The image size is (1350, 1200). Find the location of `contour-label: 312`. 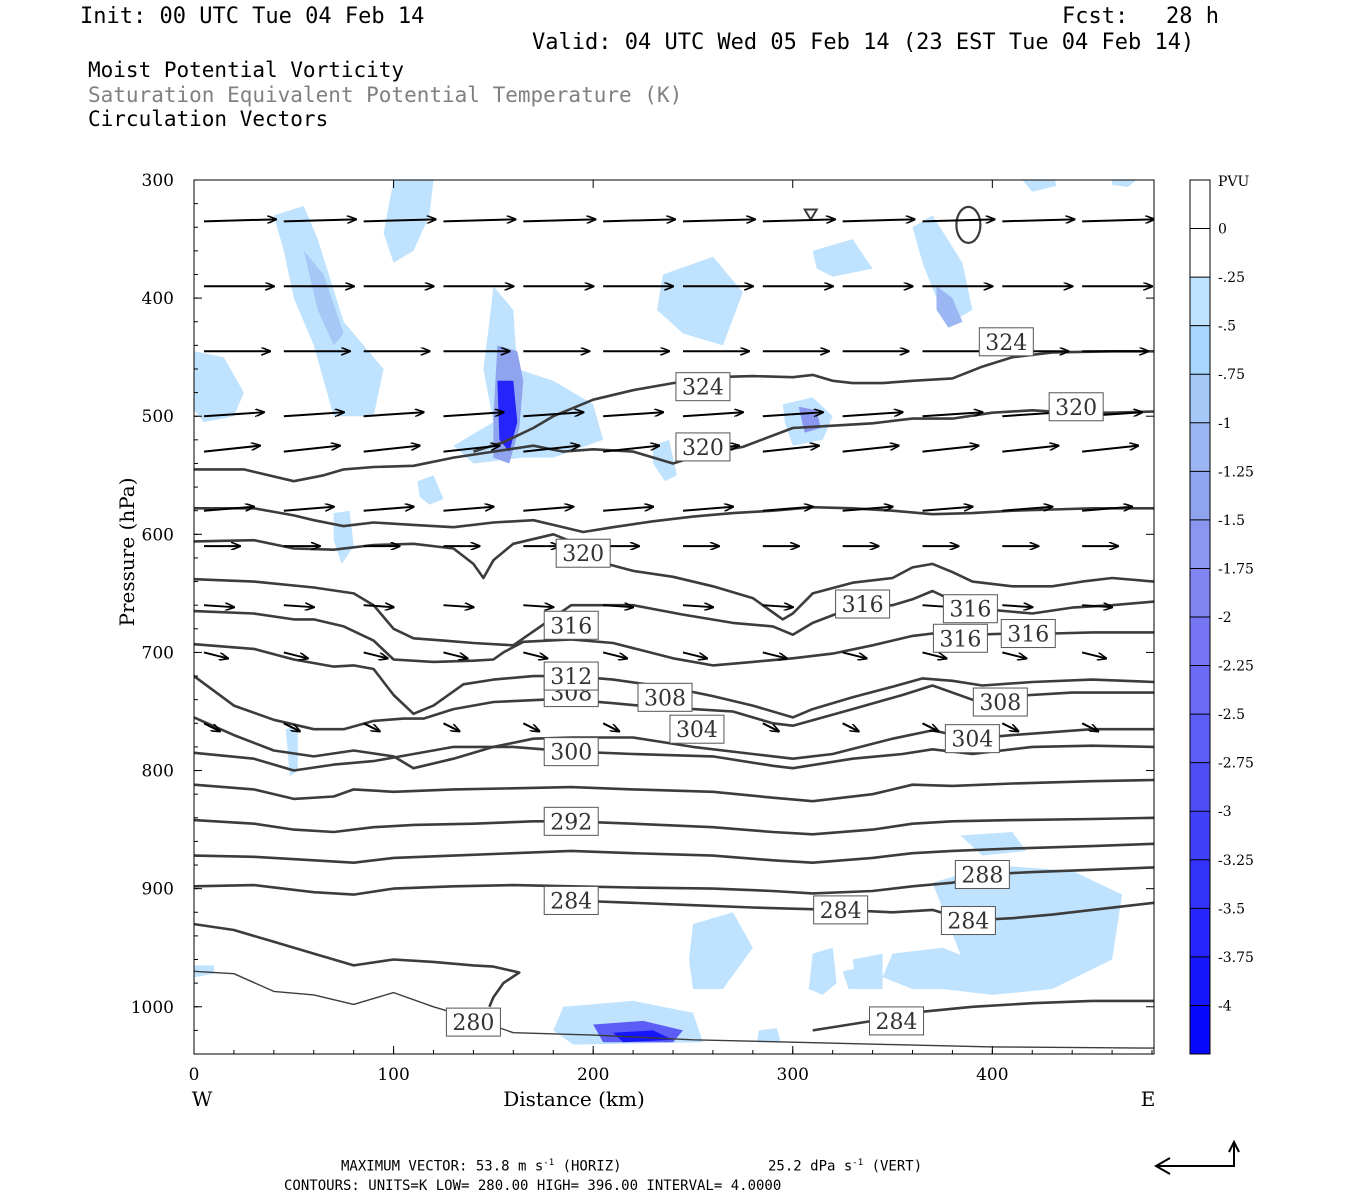

contour-label: 312 is located at coordinates (571, 677).